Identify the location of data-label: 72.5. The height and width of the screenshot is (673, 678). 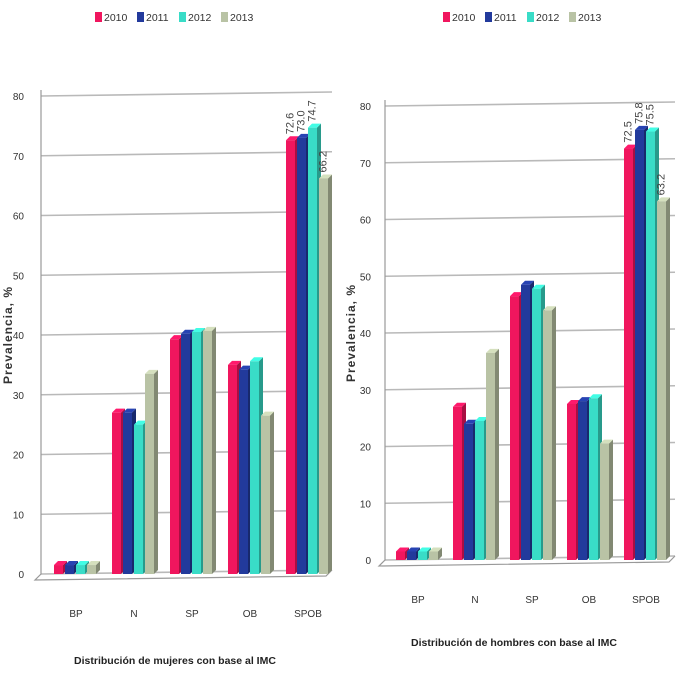
(629, 131).